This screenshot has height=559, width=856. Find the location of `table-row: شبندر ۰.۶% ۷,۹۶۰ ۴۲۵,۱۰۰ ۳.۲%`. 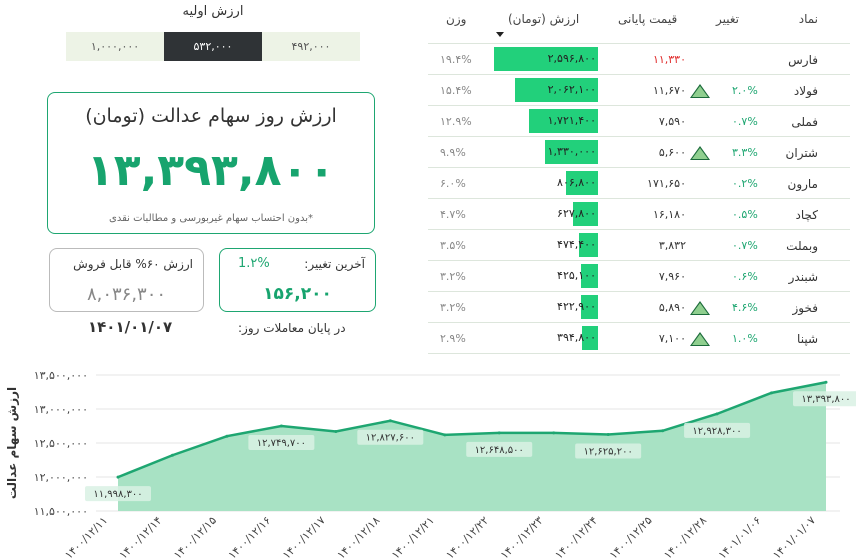

table-row: شبندر ۰.۶% ۷,۹۶۰ ۴۲۵,۱۰۰ ۳.۲% is located at coordinates (639, 276).